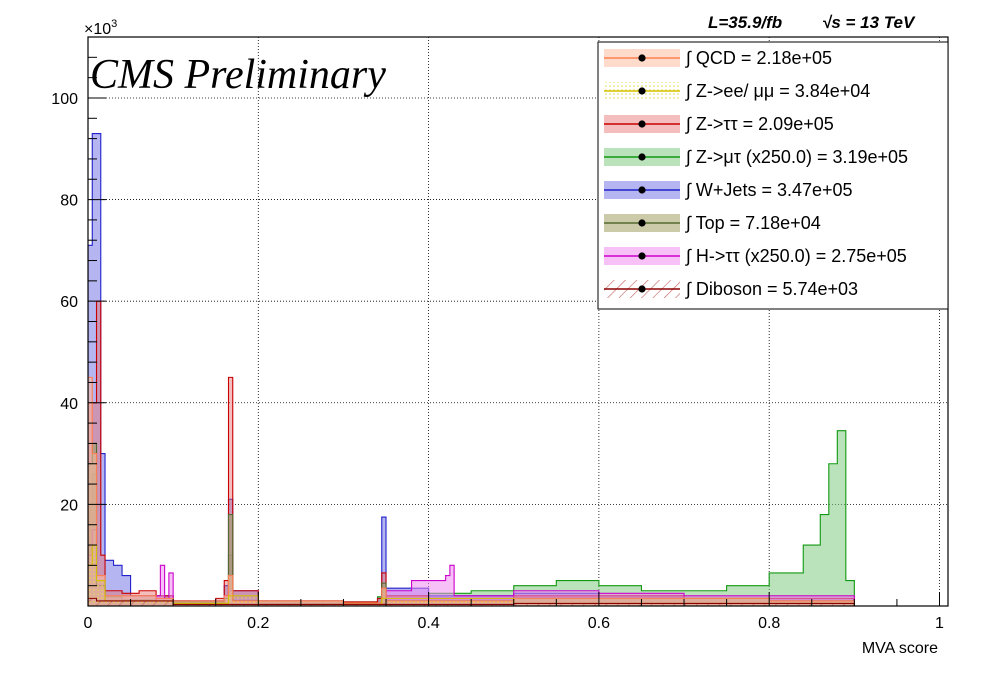 This screenshot has width=998, height=673. I want to click on y-exponent-label: ×10³, so click(100, 28).